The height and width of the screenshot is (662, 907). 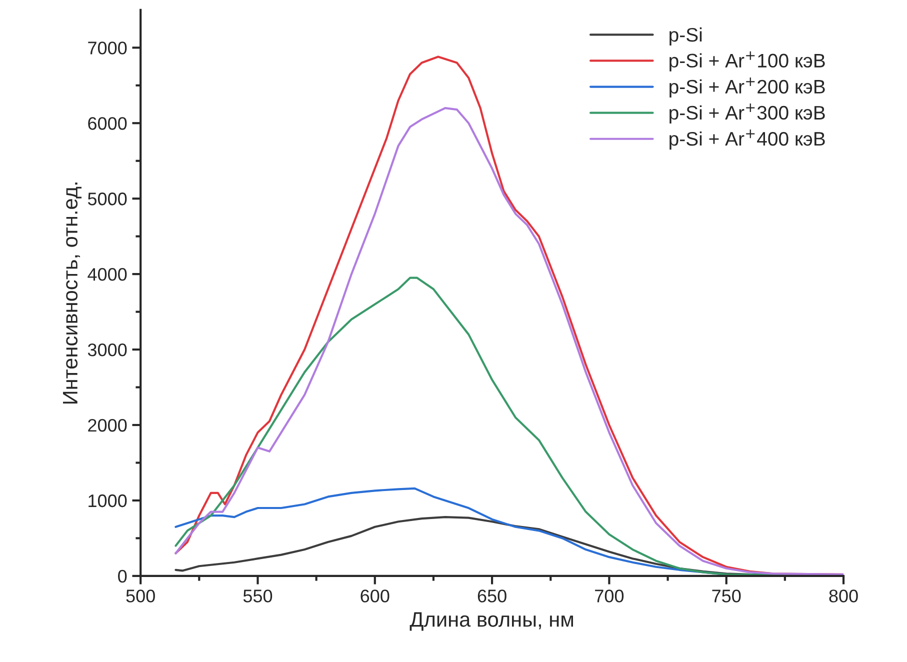 I want to click on legend-label: p-Si + Ar$^{+}$200 кэВ, so click(x=747, y=87).